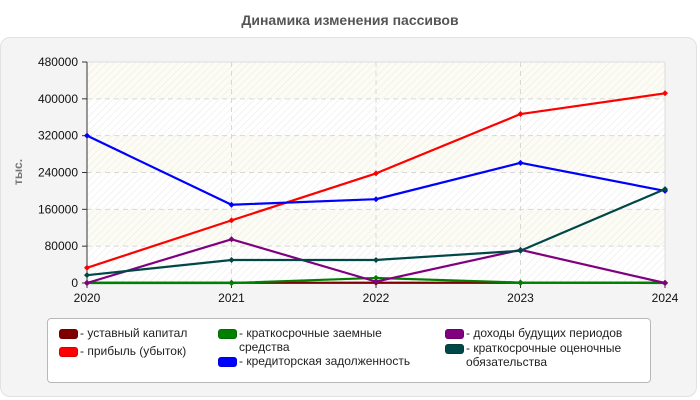  I want to click on x-tick-label: 2023, so click(520, 298).